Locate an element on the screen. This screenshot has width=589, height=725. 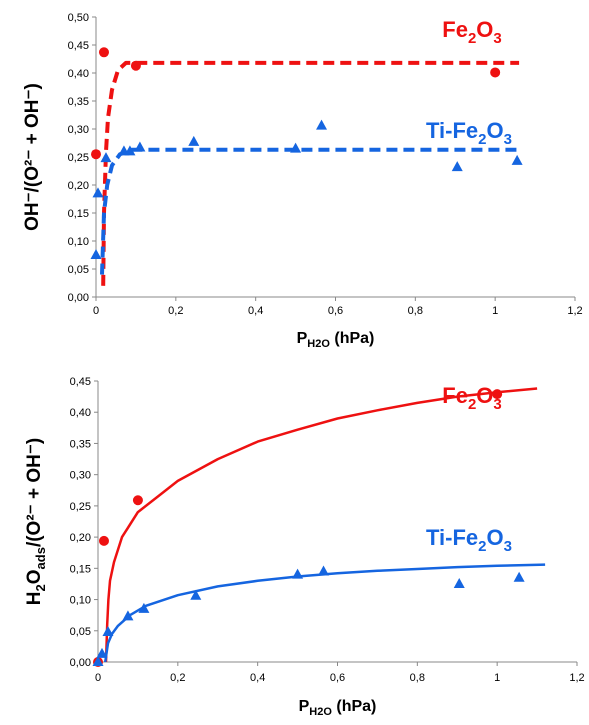
y-tick-label: 0,50 is located at coordinates (78, 18).